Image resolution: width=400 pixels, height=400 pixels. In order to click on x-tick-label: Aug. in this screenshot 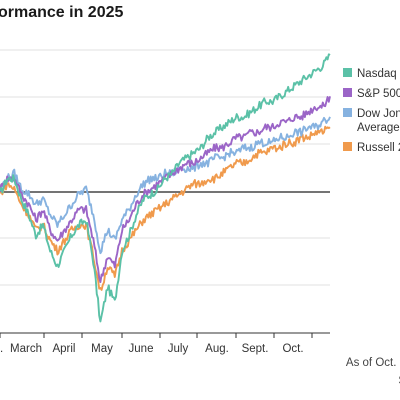, I will do `click(217, 349)`.